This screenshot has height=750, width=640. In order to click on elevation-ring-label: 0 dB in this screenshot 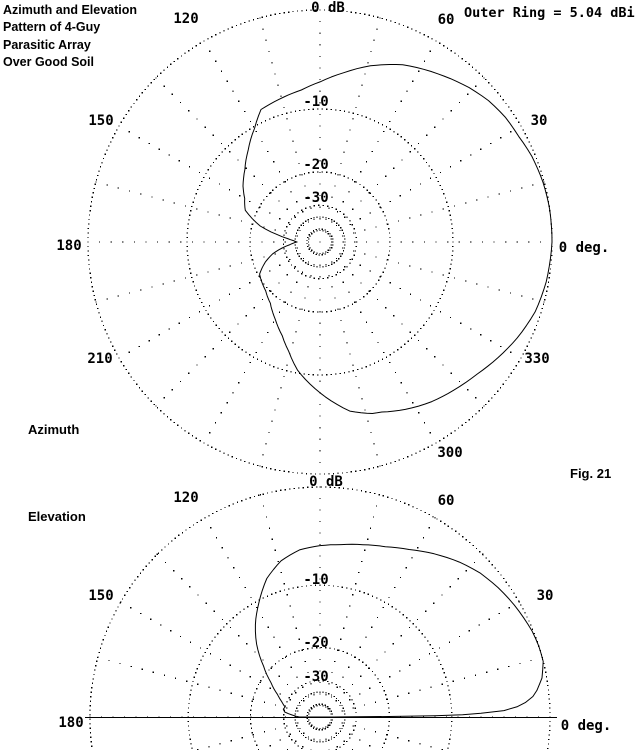, I will do `click(326, 482)`.